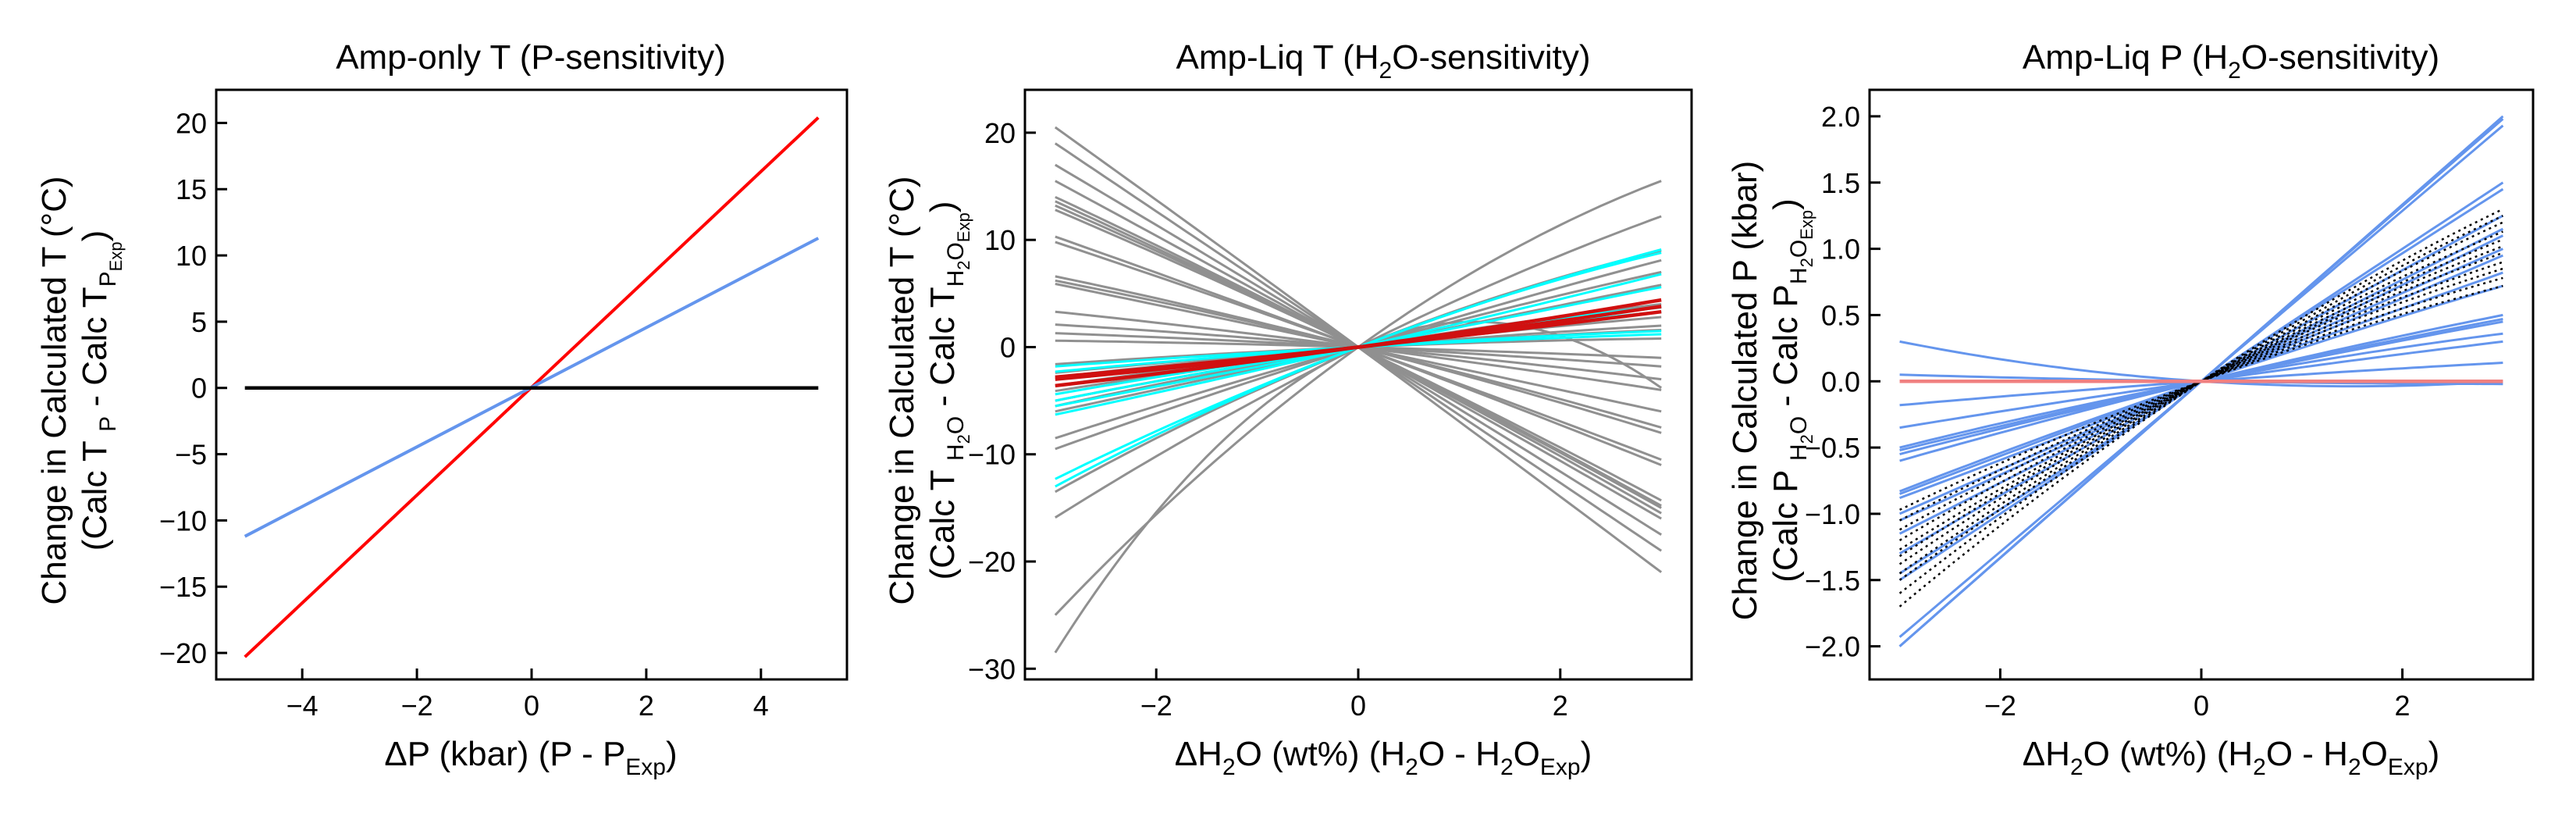 This screenshot has width=2576, height=820. What do you see at coordinates (532, 387) in the screenshot?
I see `series-group` at bounding box center [532, 387].